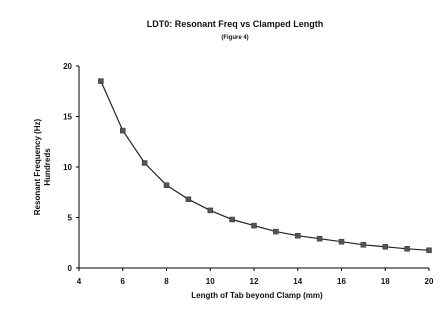 This screenshot has height=324, width=446. I want to click on x-tick-label: 14, so click(297, 281).